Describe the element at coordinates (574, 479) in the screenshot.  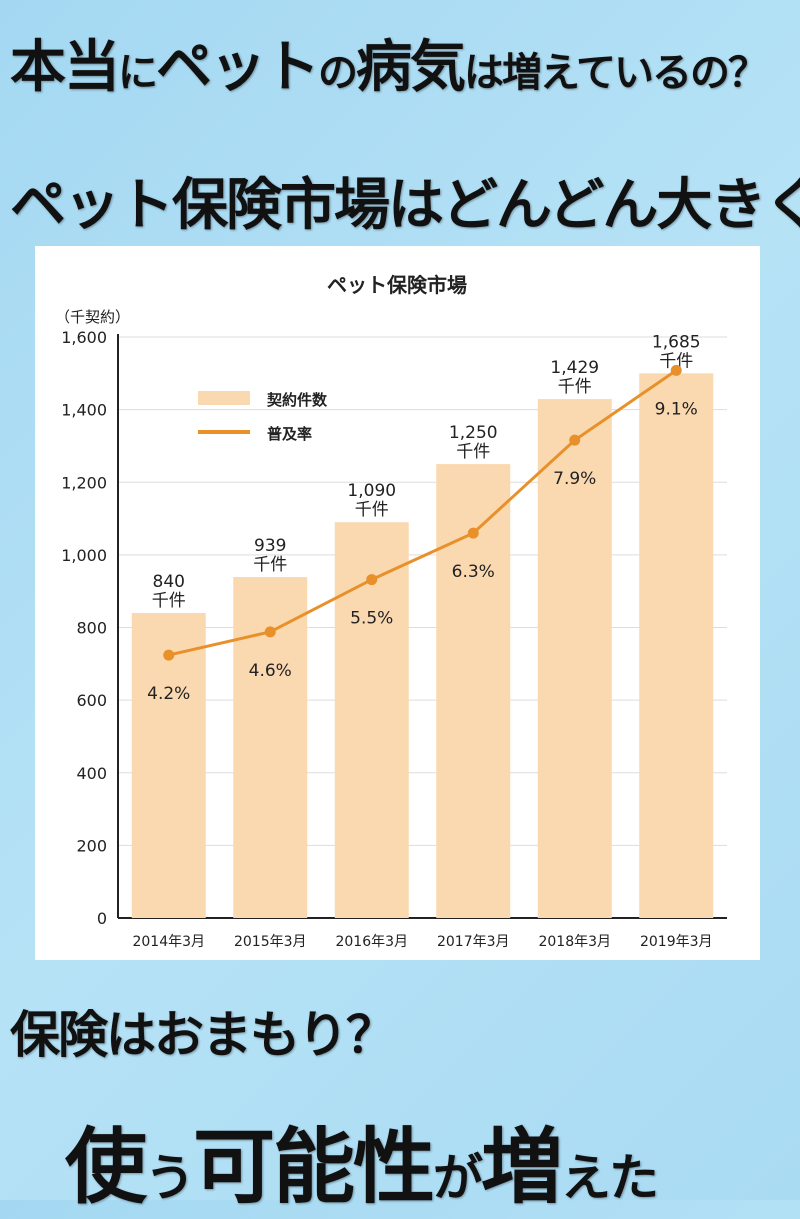
I see `rate-label: 7.9%` at that location.